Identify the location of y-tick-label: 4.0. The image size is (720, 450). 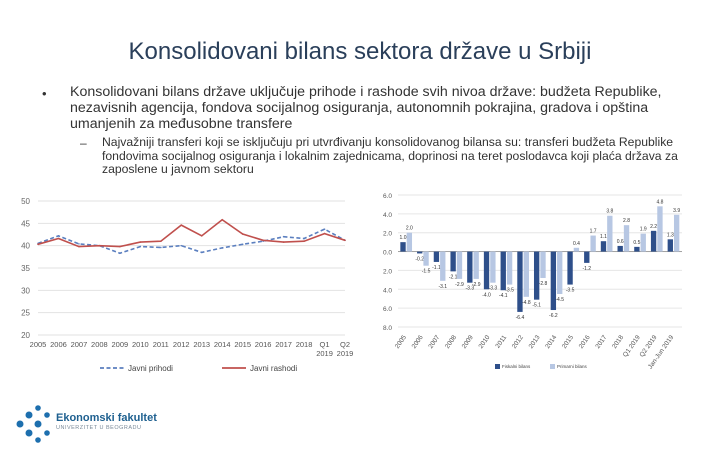
(387, 290).